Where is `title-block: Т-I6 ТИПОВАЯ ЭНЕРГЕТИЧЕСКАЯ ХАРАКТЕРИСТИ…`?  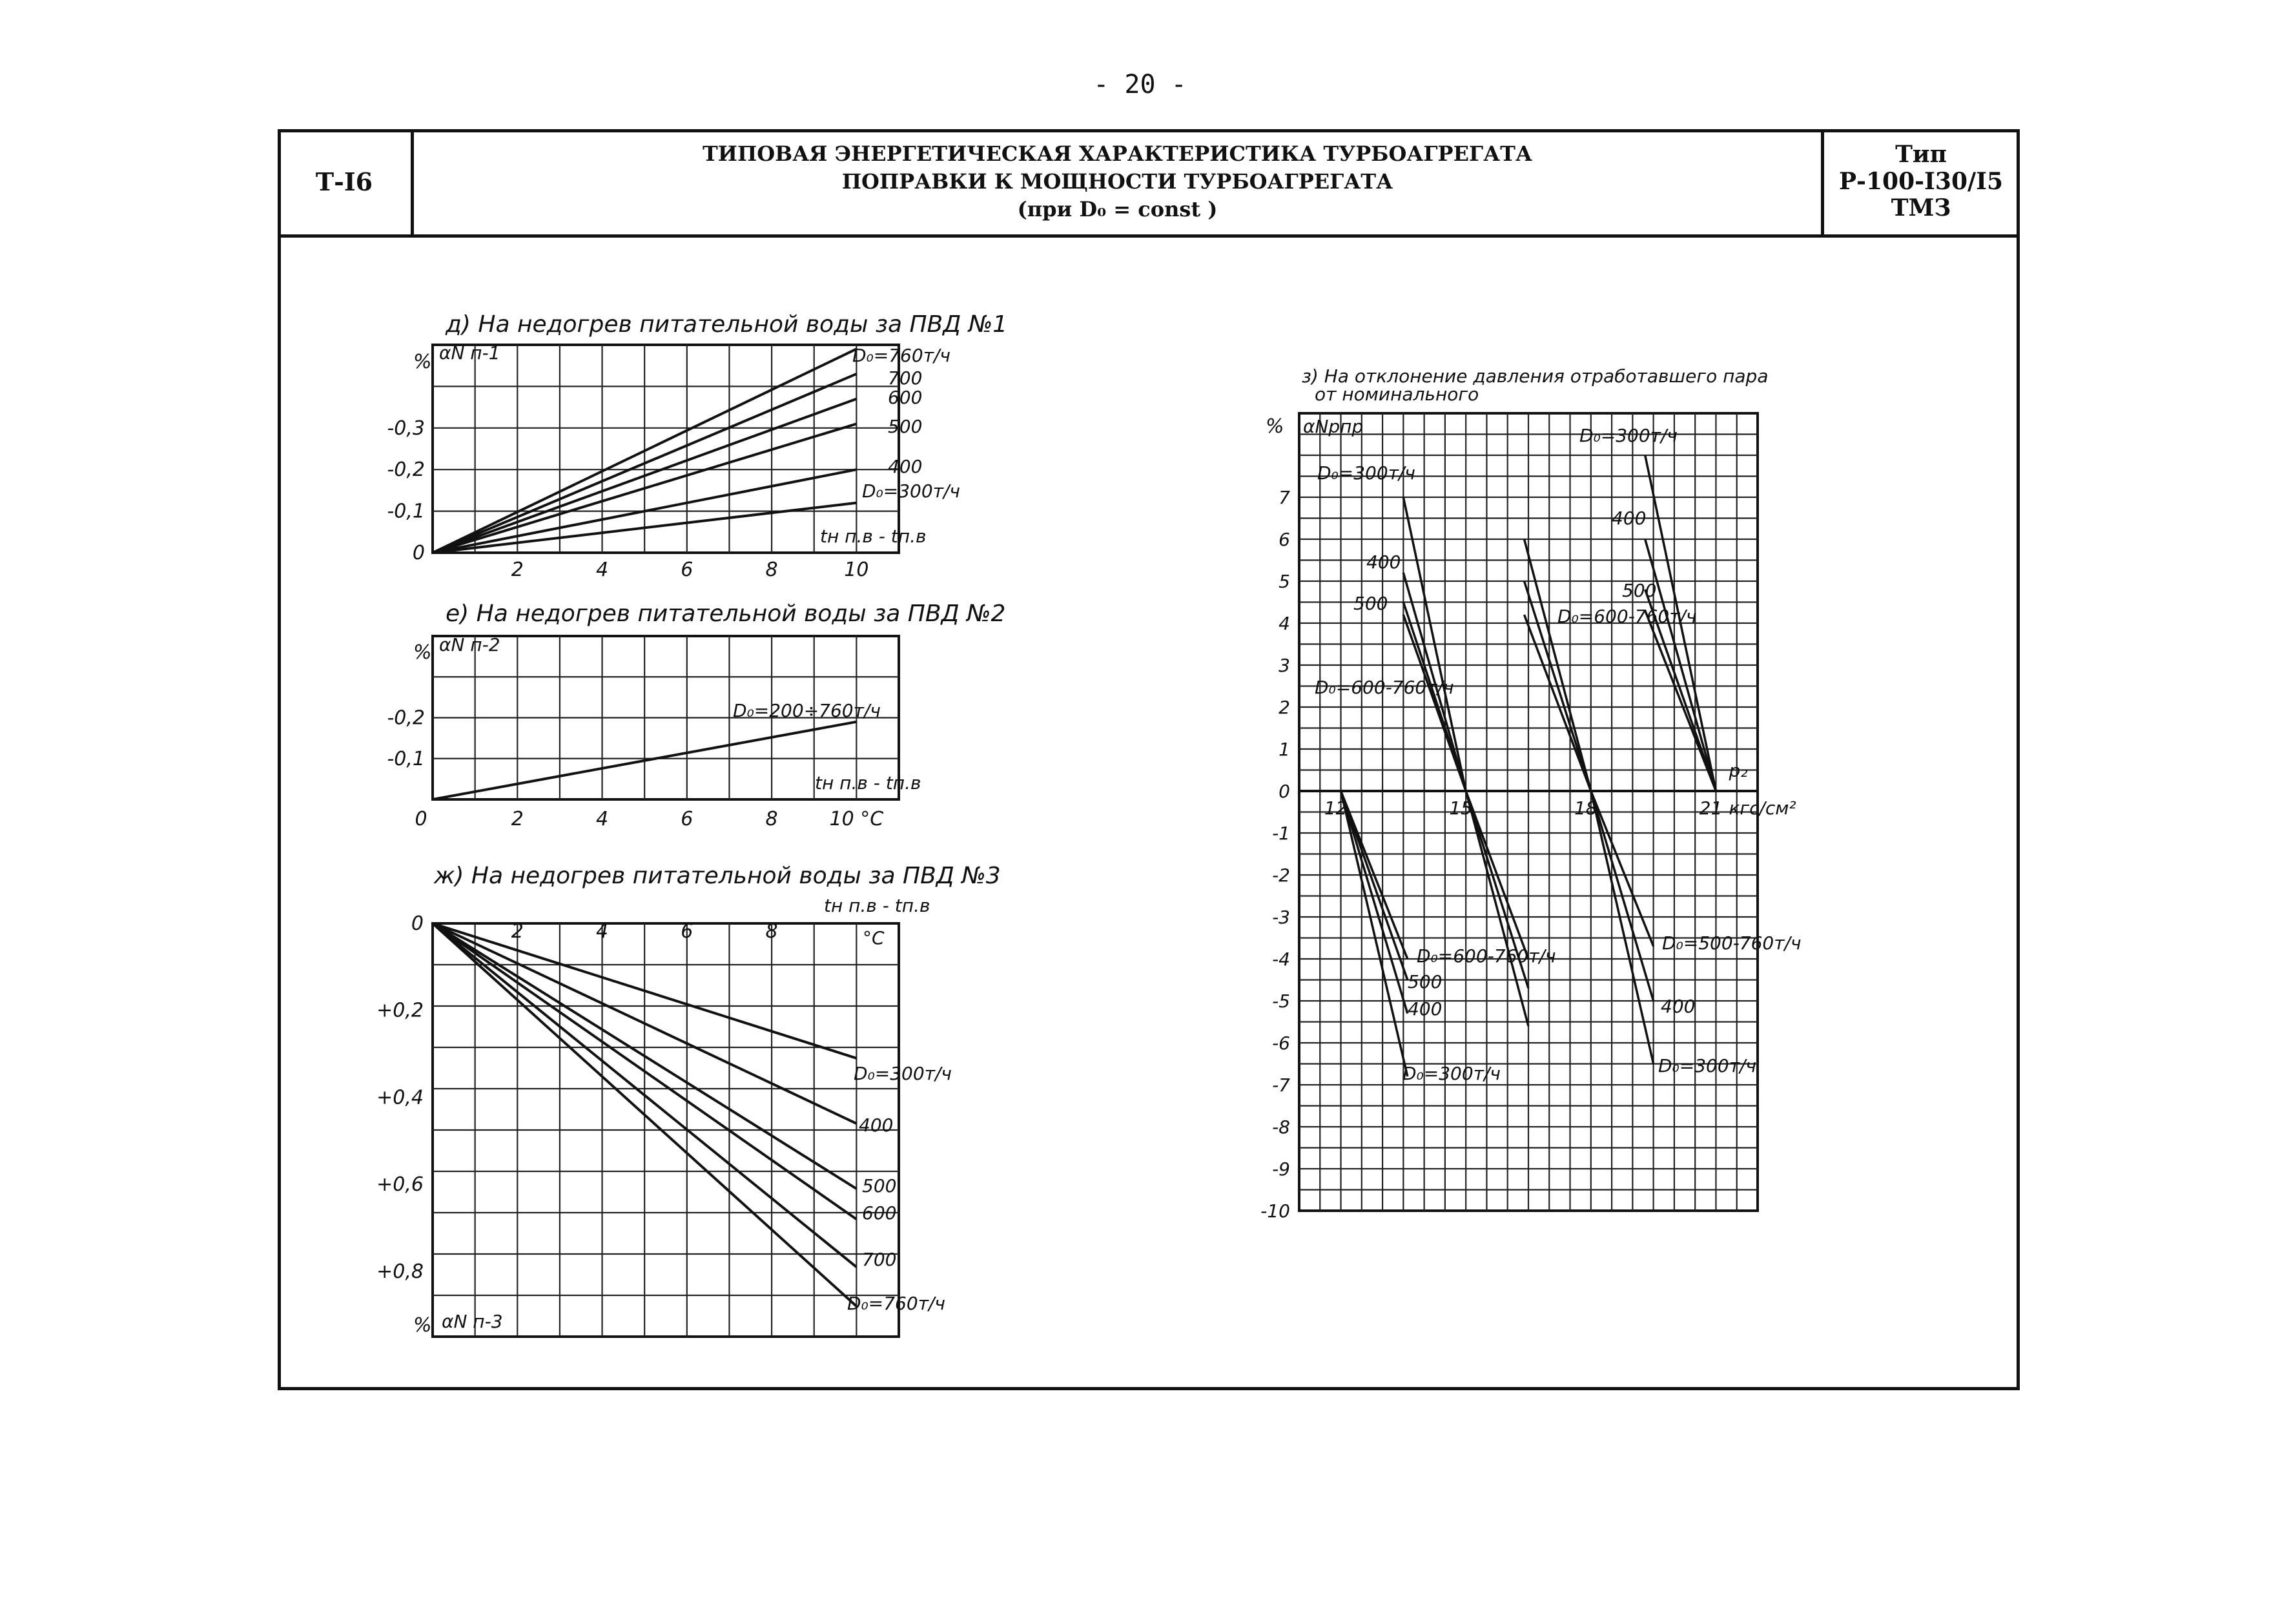 title-block: Т-I6 ТИПОВАЯ ЭНЕРГЕТИЧЕСКАЯ ХАРАКТЕРИСТИ… is located at coordinates (1149, 183).